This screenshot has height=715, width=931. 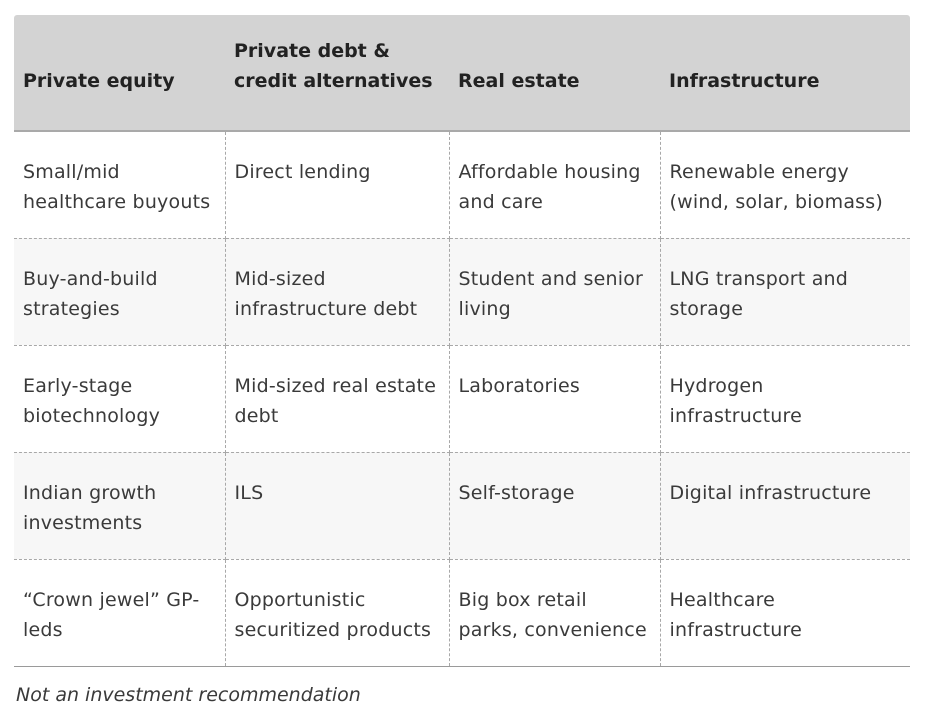 I want to click on table-cell: Mid-sized real estate debt, so click(x=337, y=399).